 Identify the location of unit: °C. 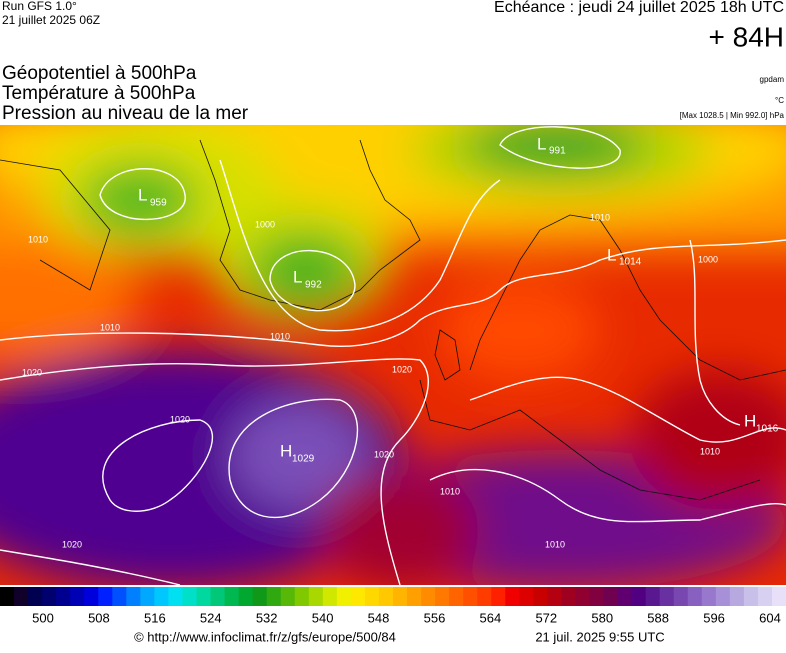
(779, 100).